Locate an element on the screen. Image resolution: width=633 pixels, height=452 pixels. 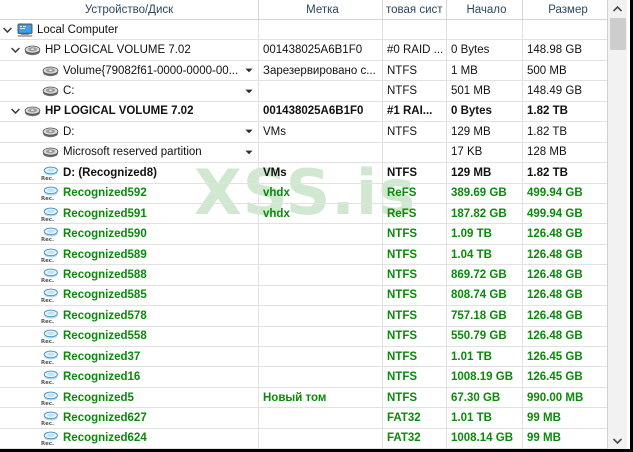
chevron-down-icon is located at coordinates (617, 440).